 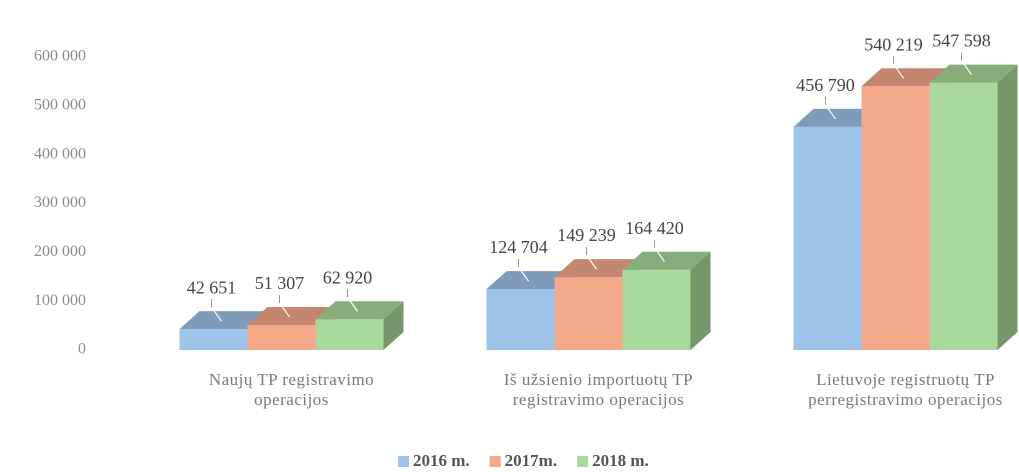 What do you see at coordinates (60, 251) in the screenshot?
I see `y-tick-label: 200 000` at bounding box center [60, 251].